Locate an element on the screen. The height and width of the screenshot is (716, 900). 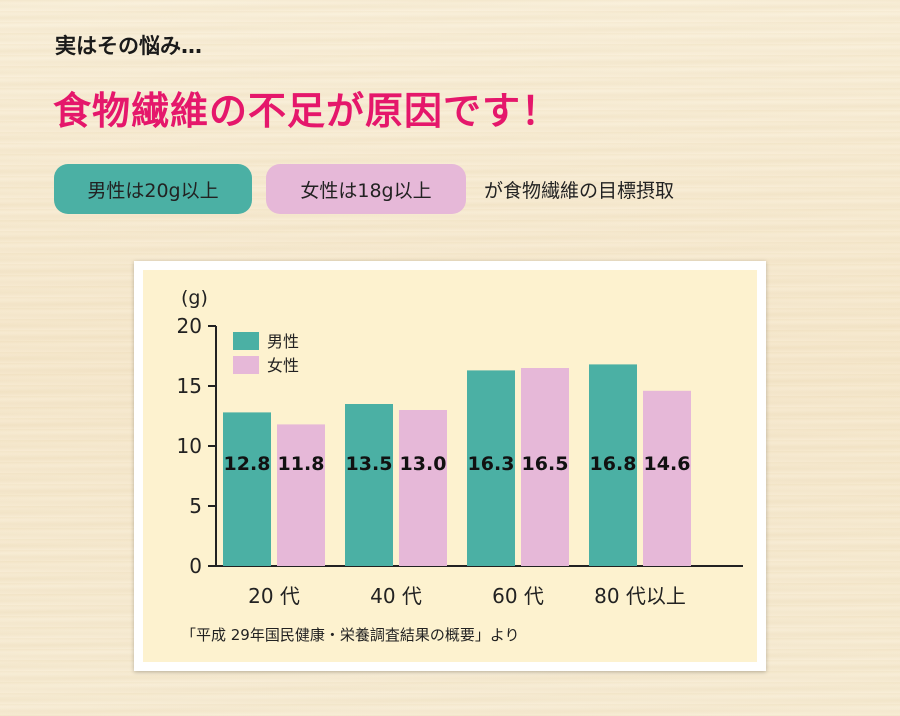
y-tick-label: 20 is located at coordinates (189, 326).